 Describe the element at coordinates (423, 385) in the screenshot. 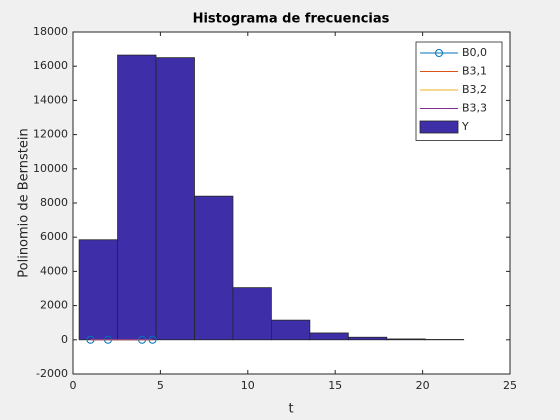

I see `x-tick-label: 20` at that location.